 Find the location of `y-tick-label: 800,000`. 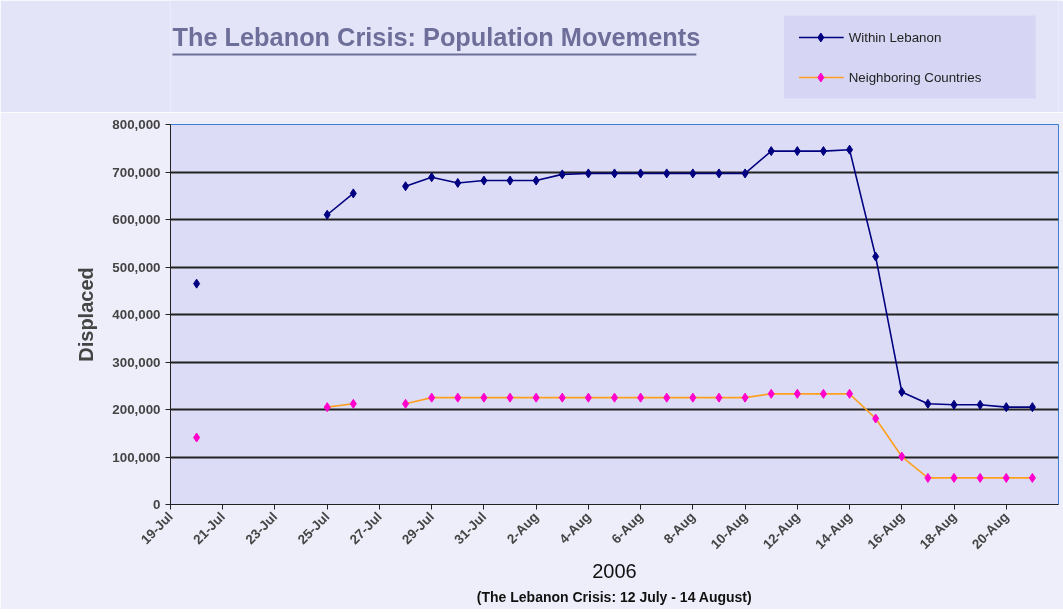

y-tick-label: 800,000 is located at coordinates (136, 124).